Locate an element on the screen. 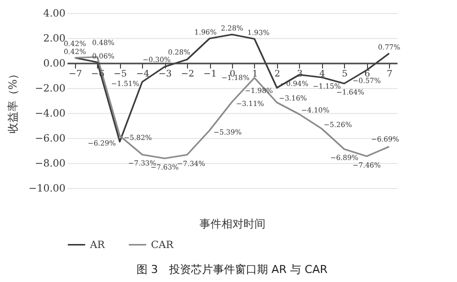  x-tick-label: −1 is located at coordinates (210, 75).